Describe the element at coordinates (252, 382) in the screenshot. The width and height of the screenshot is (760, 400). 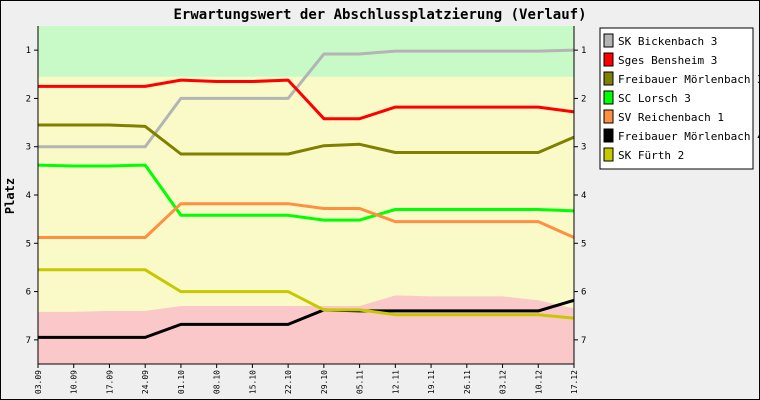
I see `x-tick-label: 15.10` at that location.